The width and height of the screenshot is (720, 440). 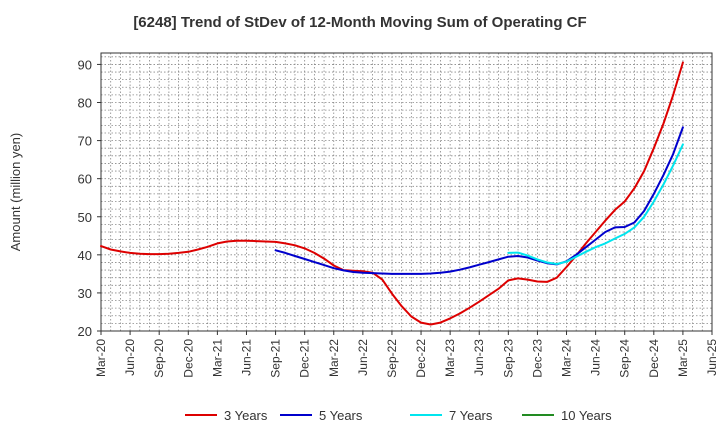 I want to click on x-tick-label: Sep-20, so click(x=159, y=358).